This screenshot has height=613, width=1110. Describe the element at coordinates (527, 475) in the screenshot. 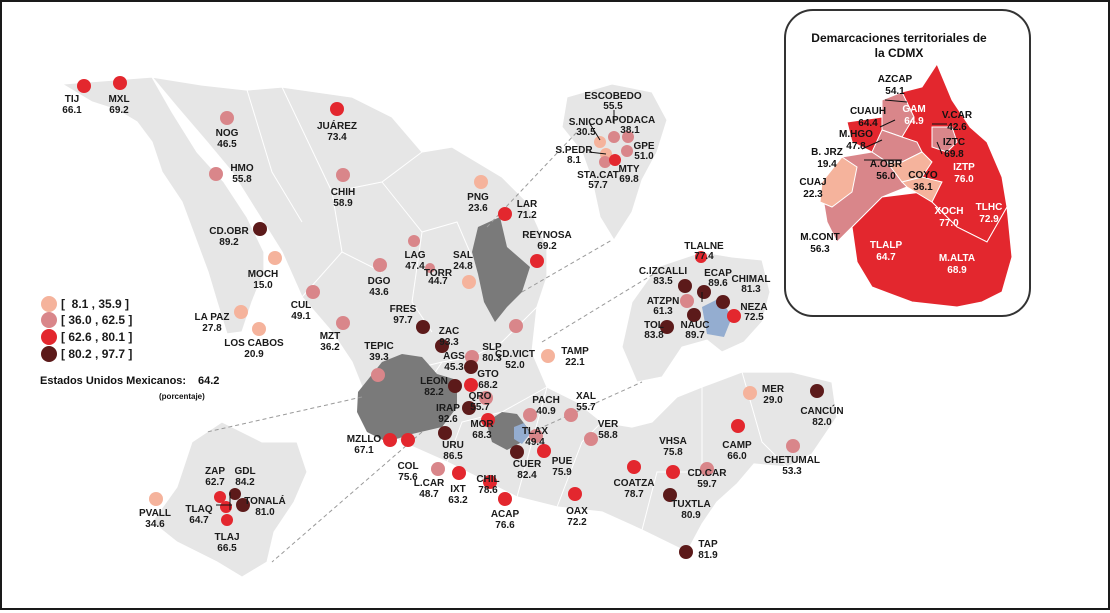

I see `city-value-cuer: 82.4` at that location.